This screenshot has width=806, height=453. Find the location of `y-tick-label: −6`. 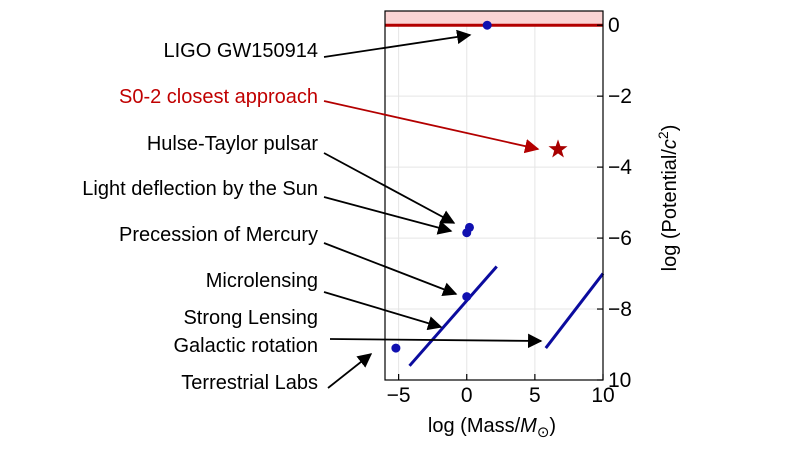

y-tick-label: −6 is located at coordinates (620, 238).